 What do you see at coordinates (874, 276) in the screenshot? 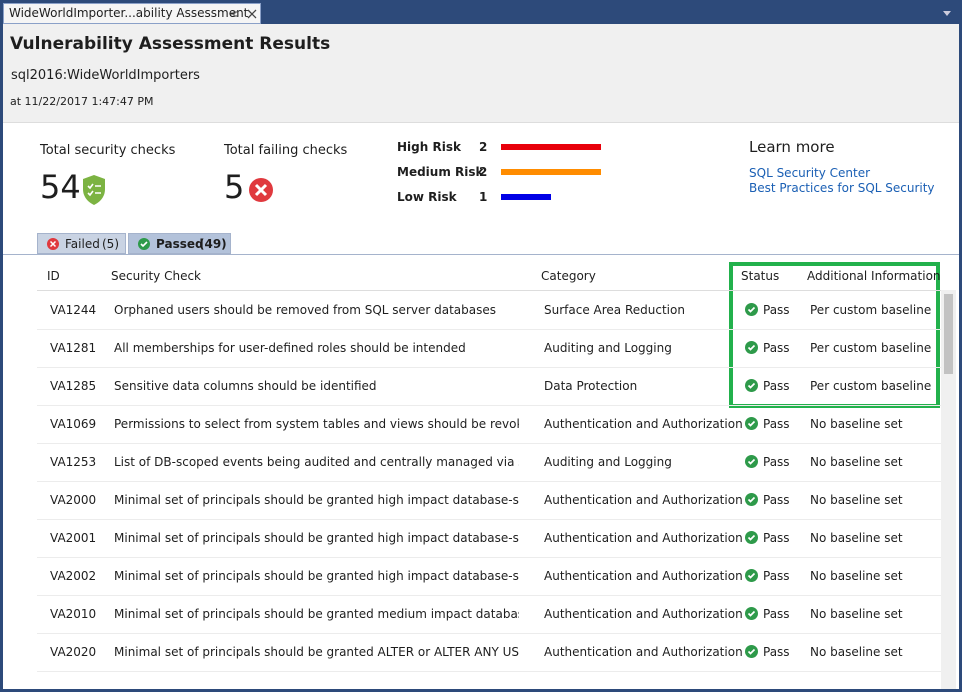
I see `column-header: Additional Information` at bounding box center [874, 276].